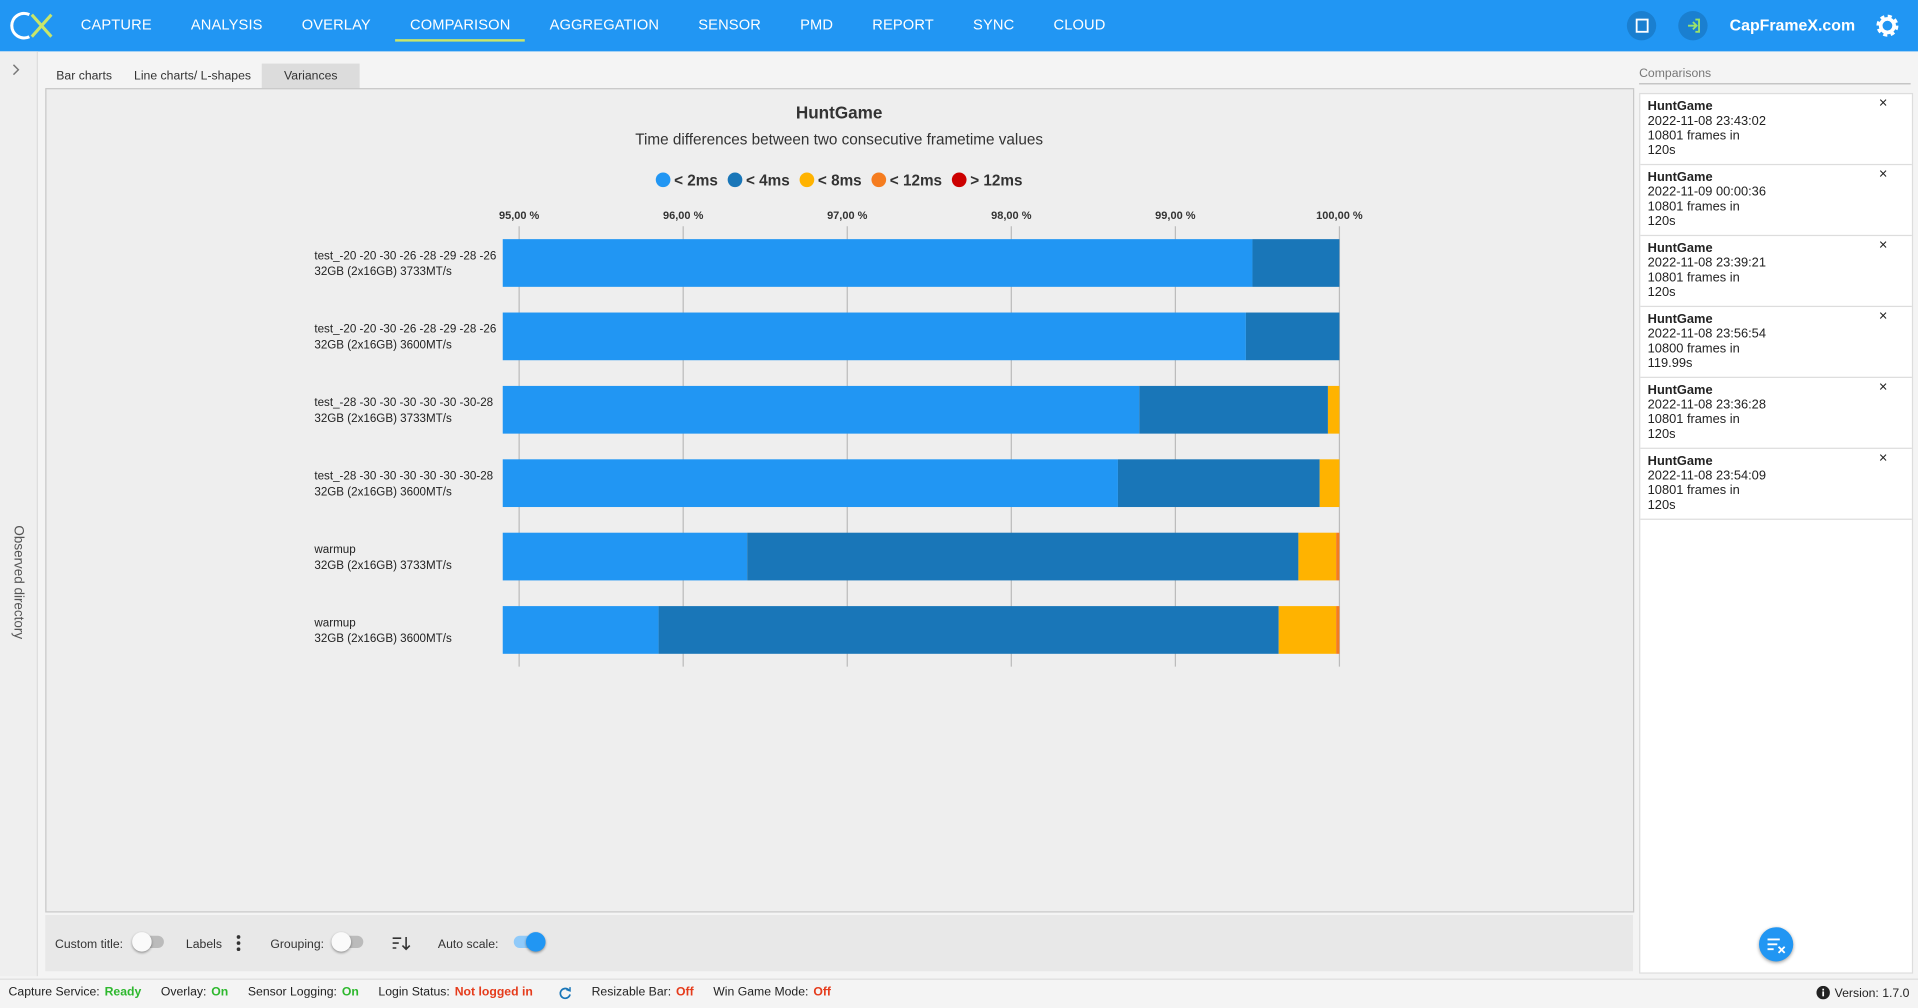 The width and height of the screenshot is (1918, 1008). I want to click on comparisons-title: Comparisons, so click(1775, 76).